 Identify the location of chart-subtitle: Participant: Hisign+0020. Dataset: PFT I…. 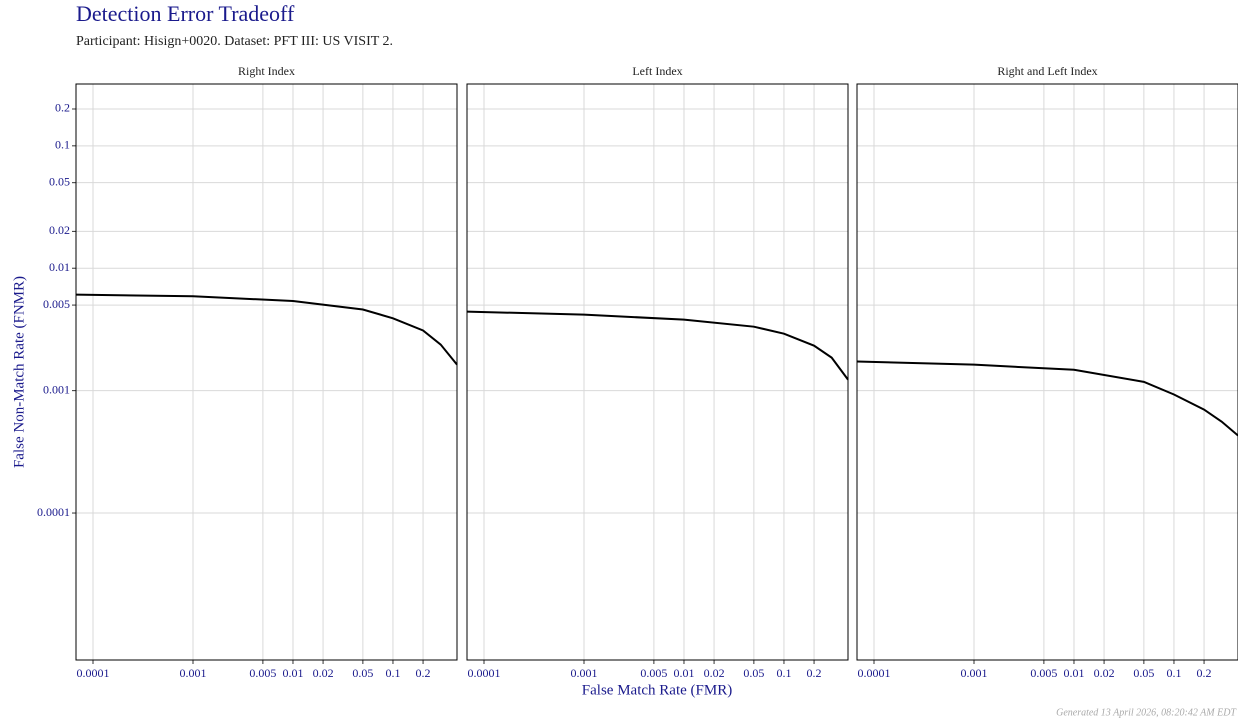
(234, 41).